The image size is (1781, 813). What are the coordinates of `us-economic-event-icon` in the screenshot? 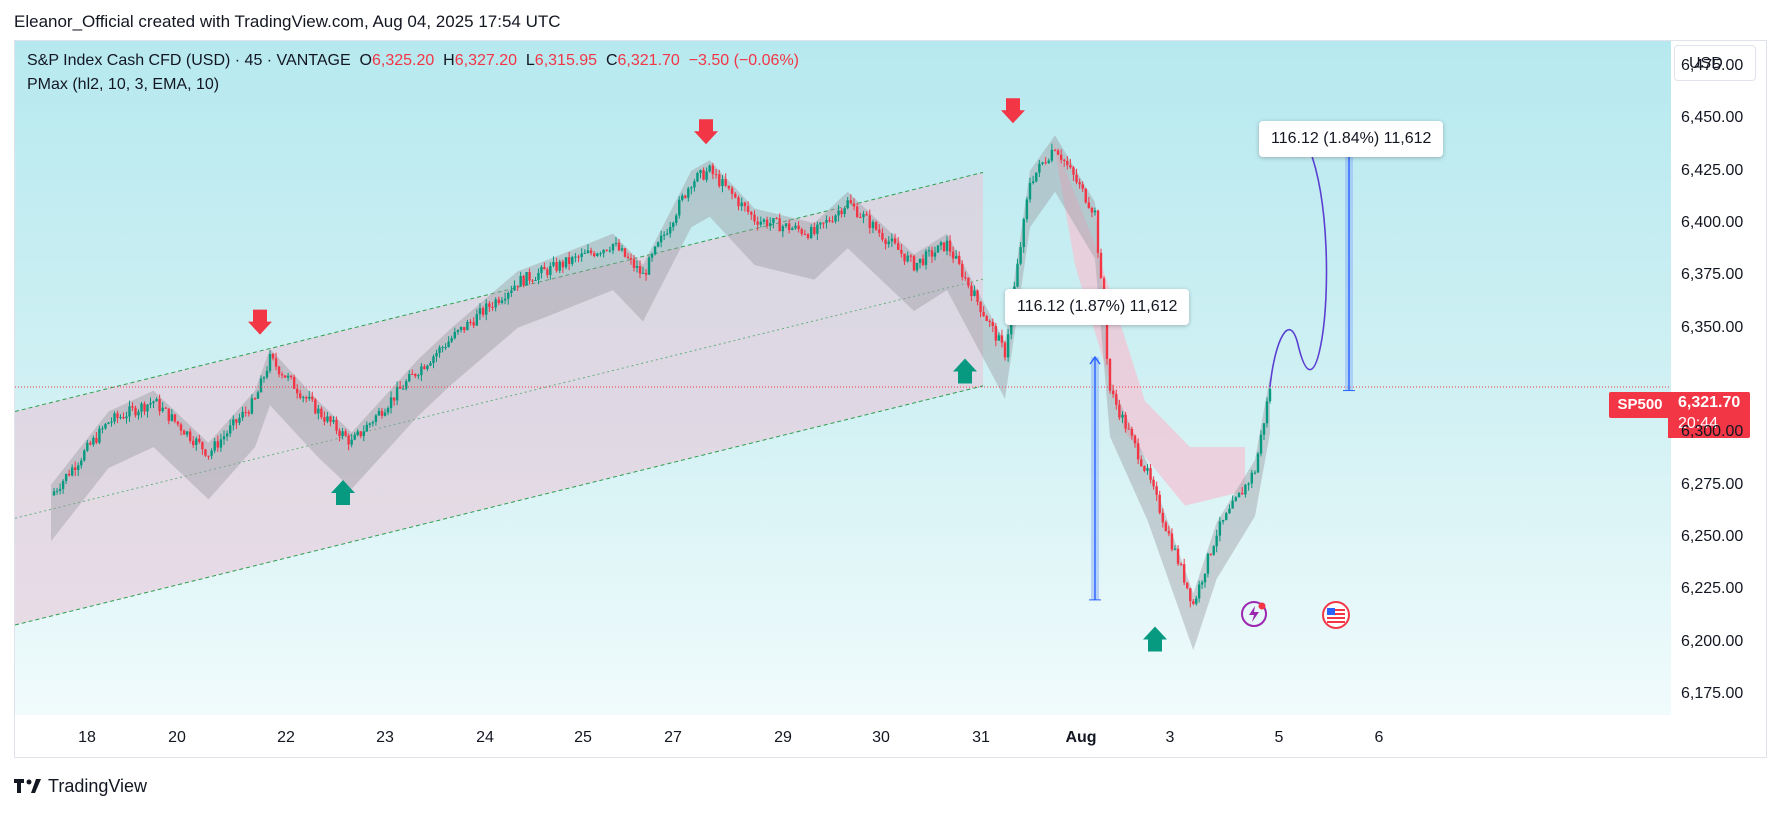 It's located at (1336, 615).